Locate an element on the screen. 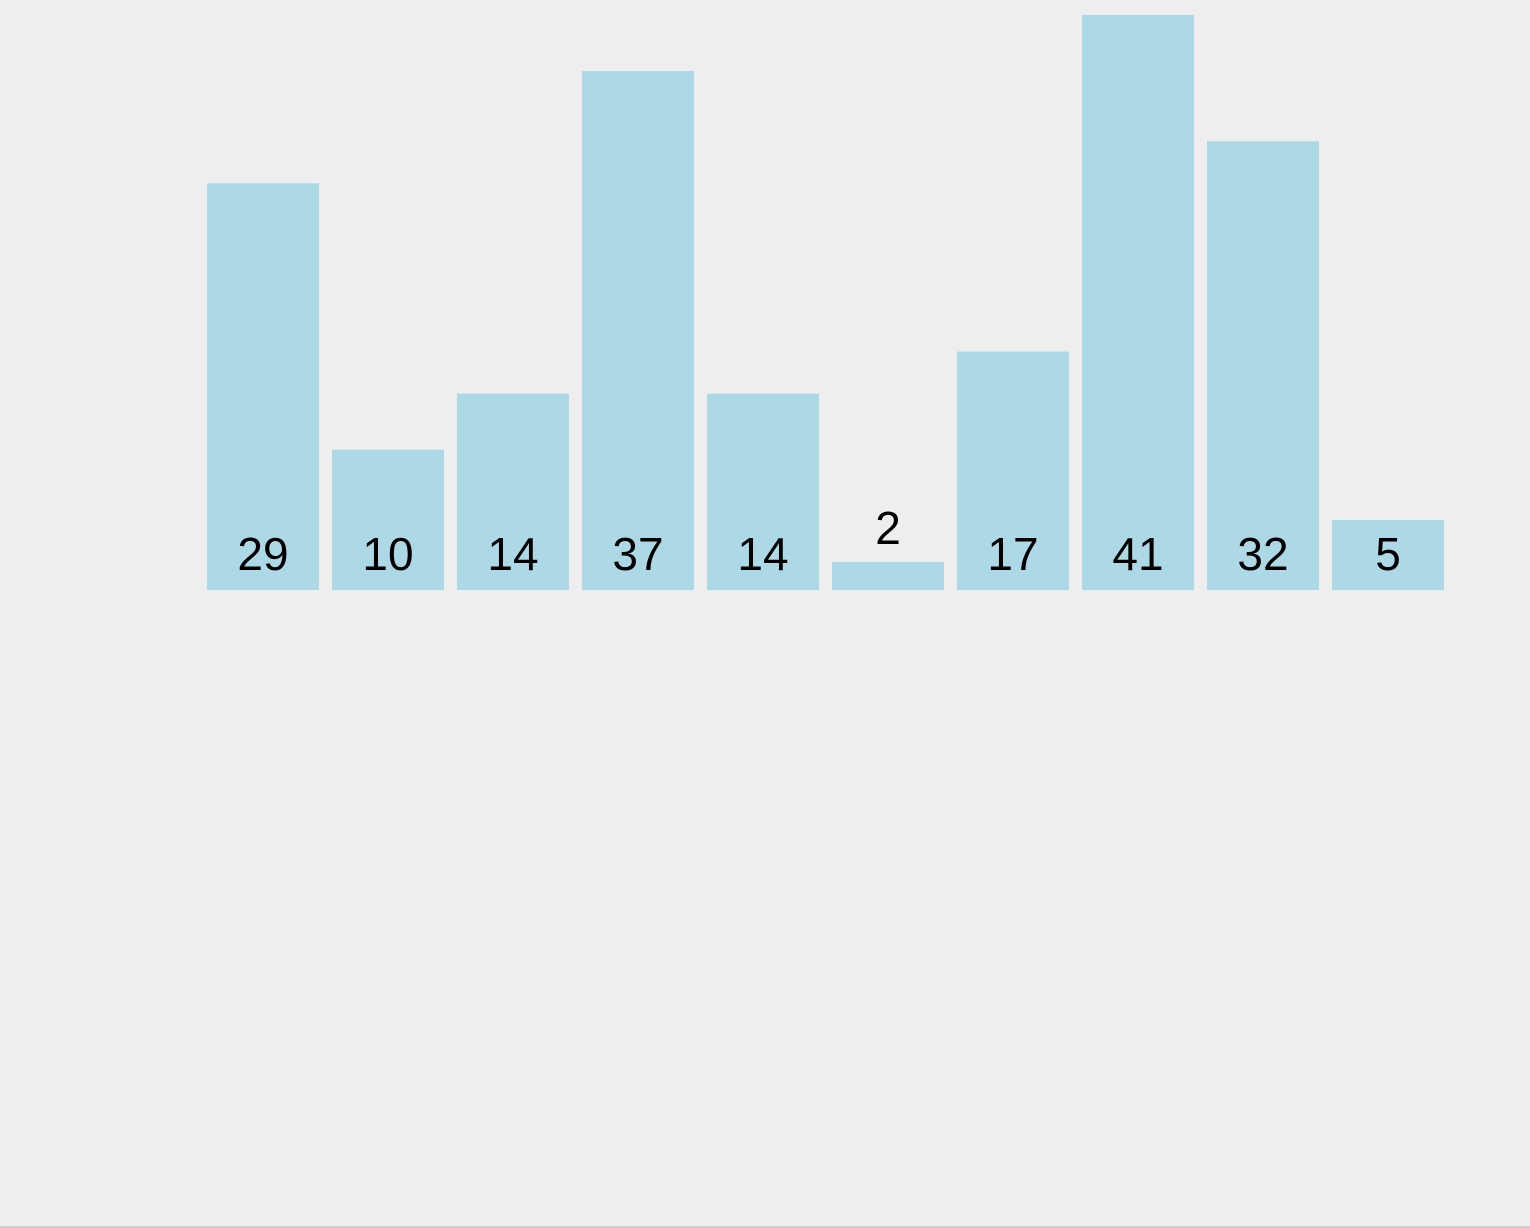  bar-label-1: 29 is located at coordinates (262, 554).